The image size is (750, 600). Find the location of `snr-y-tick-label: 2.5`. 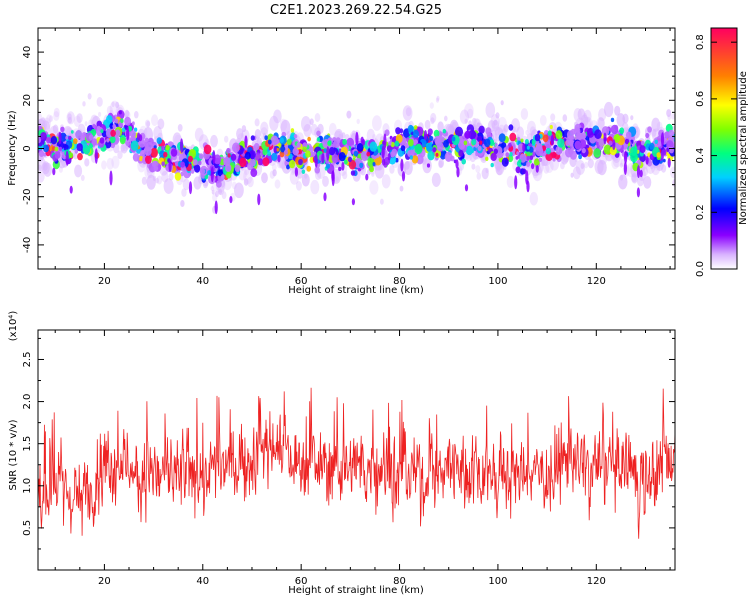

snr-y-tick-label: 2.5 is located at coordinates (27, 360).